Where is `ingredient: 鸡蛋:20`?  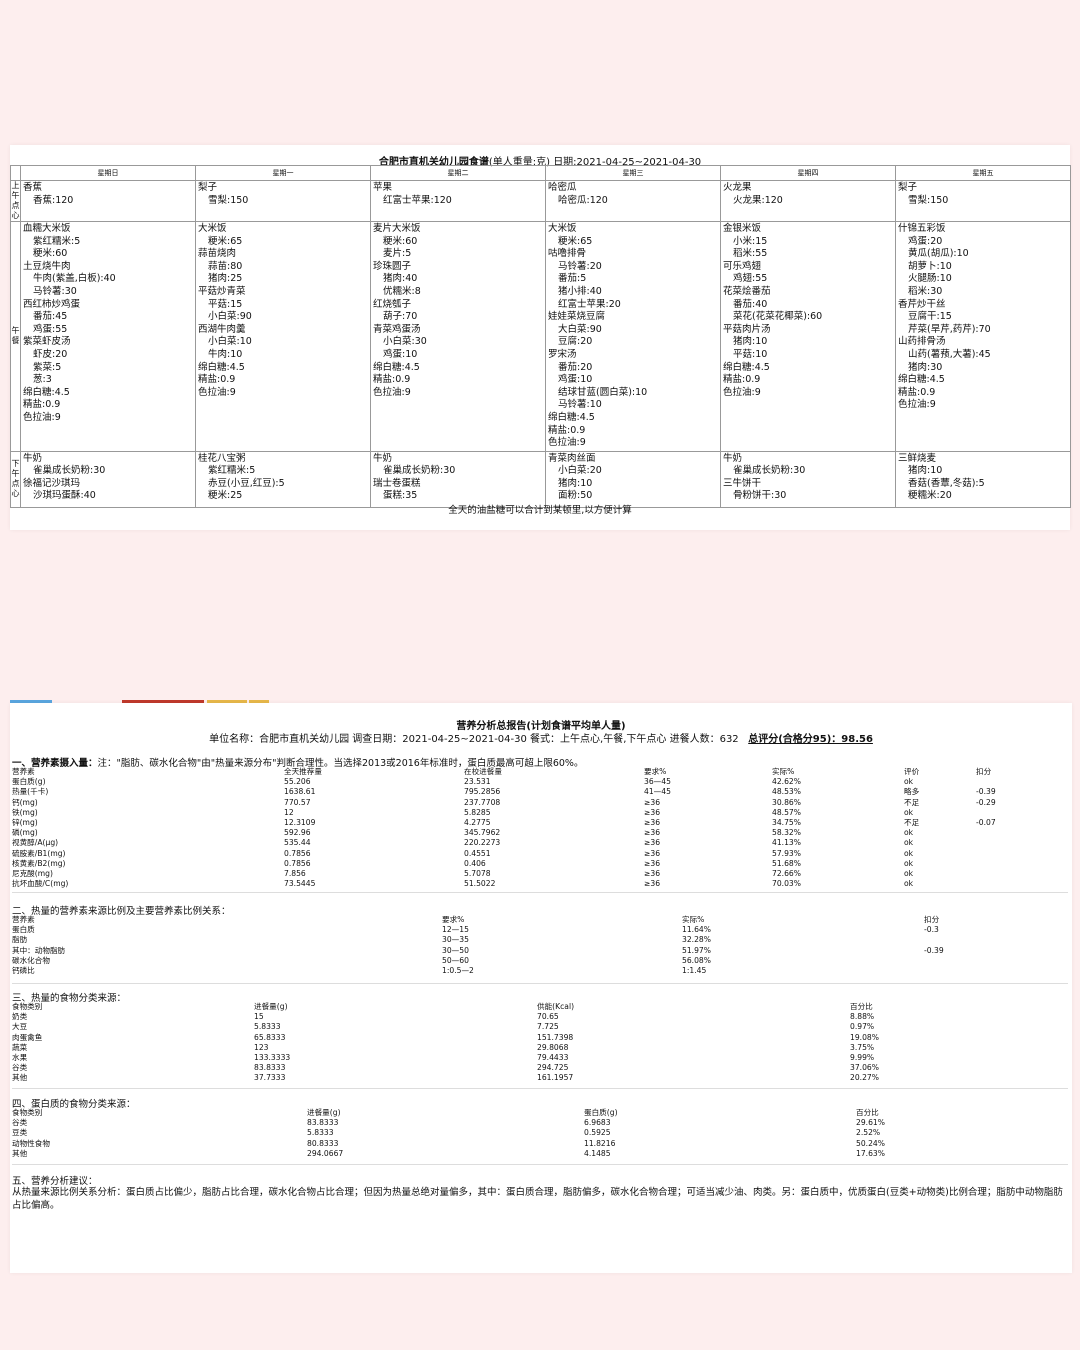 ingredient: 鸡蛋:20 is located at coordinates (925, 241).